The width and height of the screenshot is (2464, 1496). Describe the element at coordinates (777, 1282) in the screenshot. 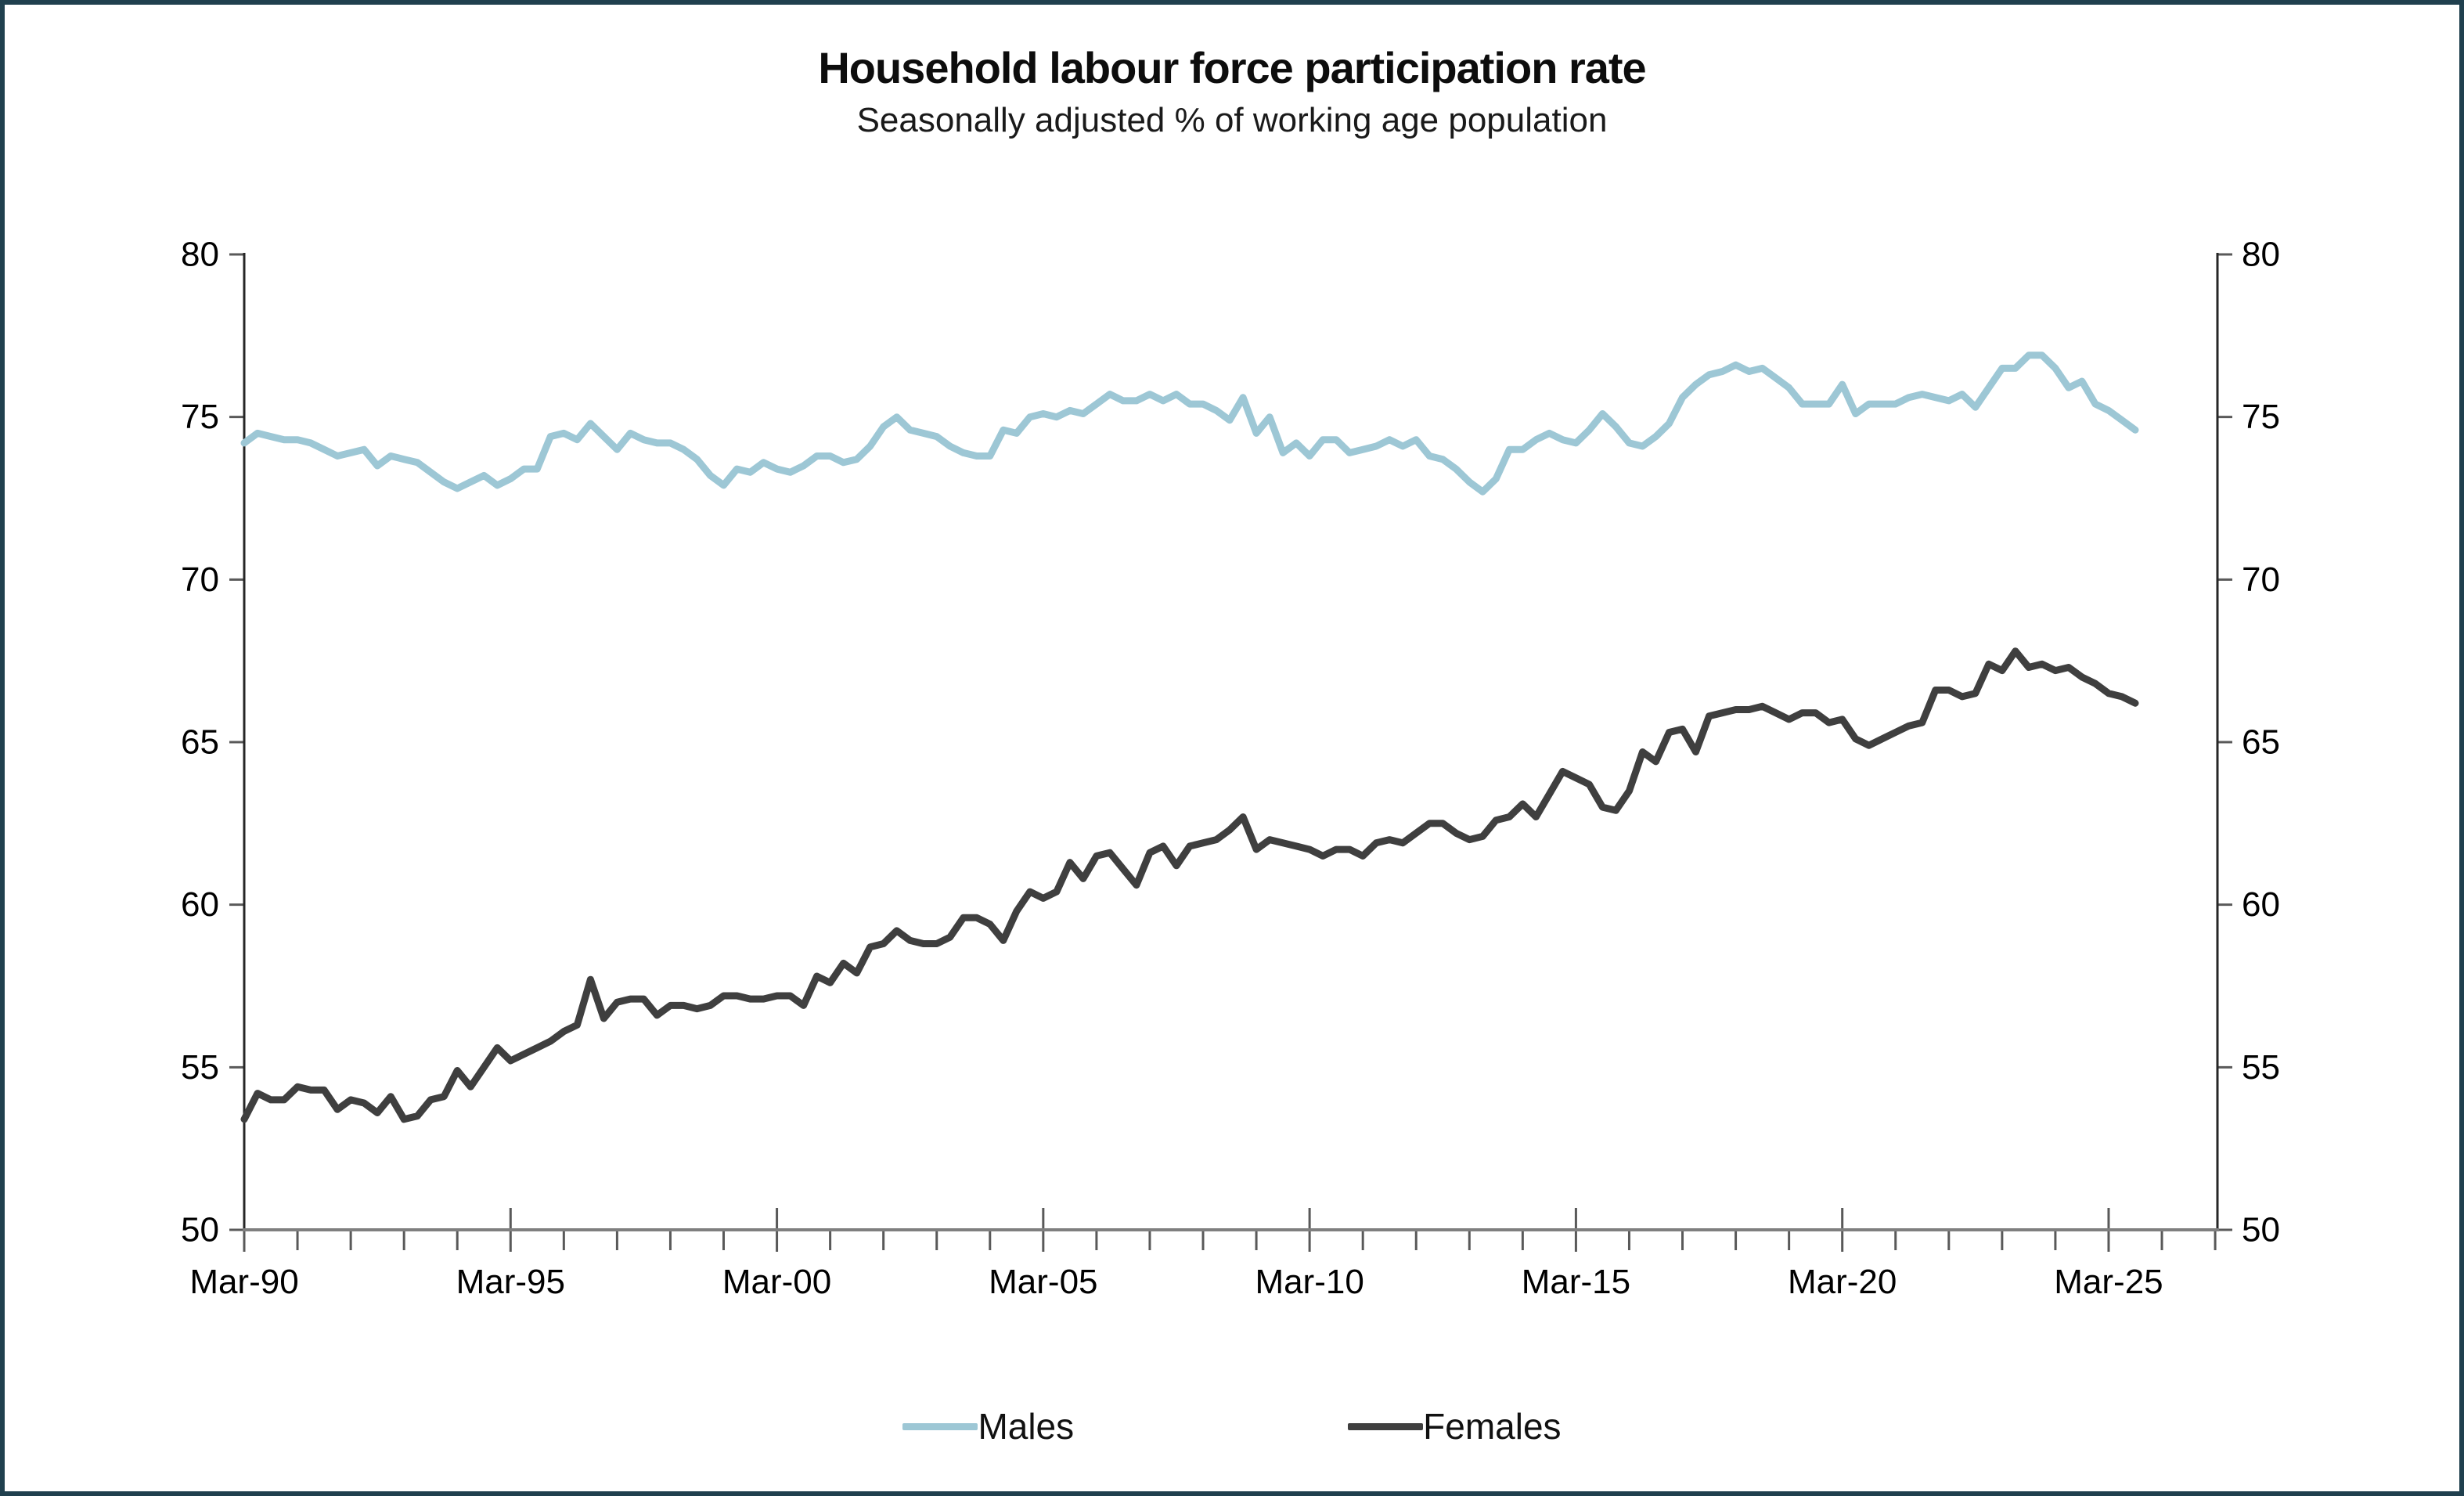

I see `x-tick-label: Mar-00` at that location.